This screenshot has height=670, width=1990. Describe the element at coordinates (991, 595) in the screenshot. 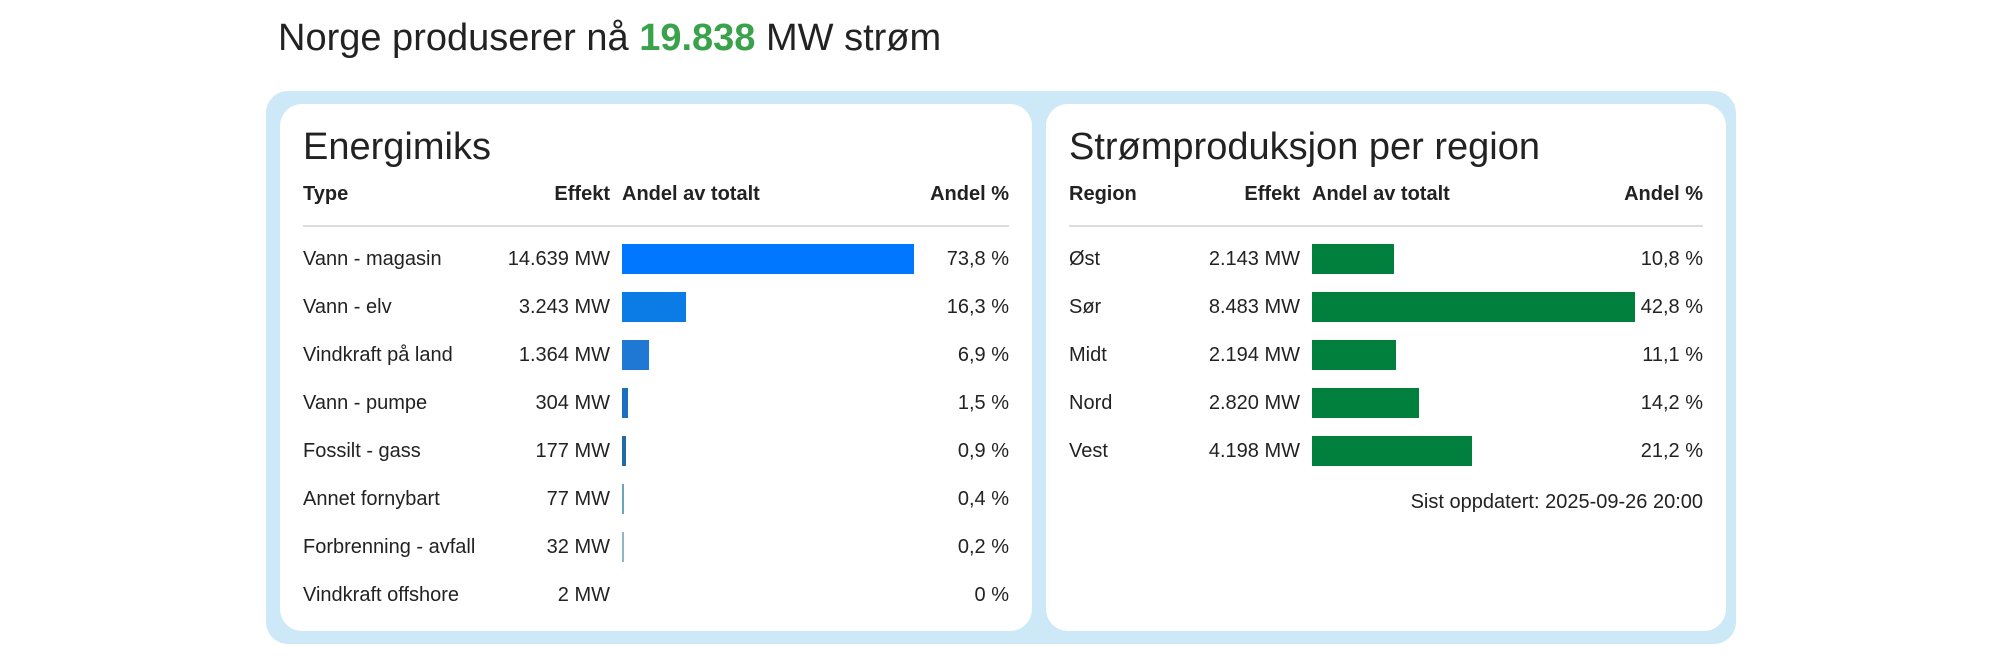

I see `energy-share-pct: 0 %` at that location.